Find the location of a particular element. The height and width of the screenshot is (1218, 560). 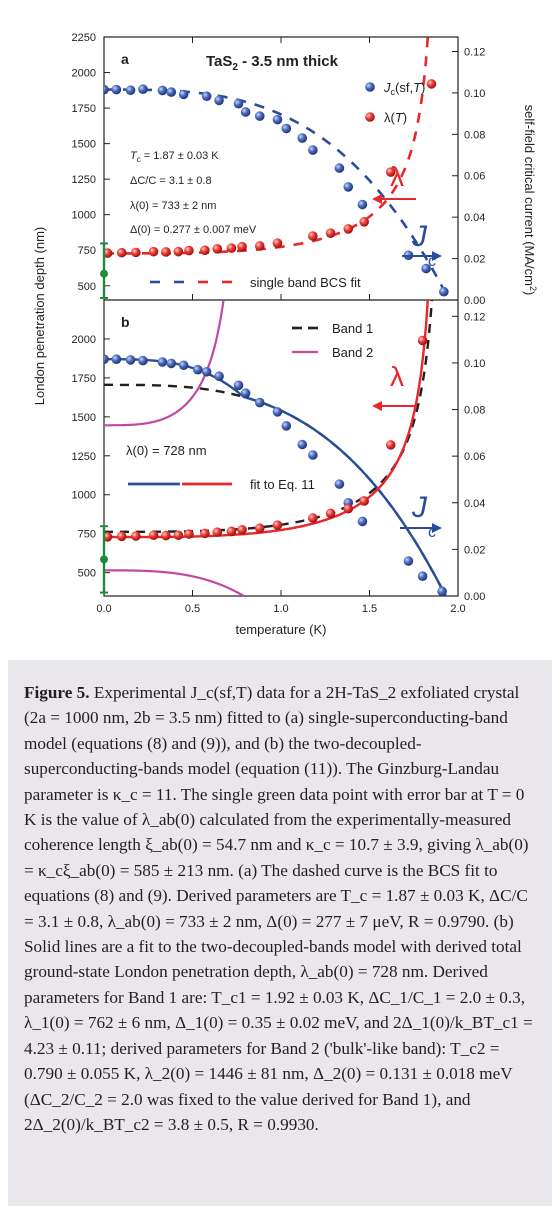

jc-arrowhead-a is located at coordinates (437, 256).